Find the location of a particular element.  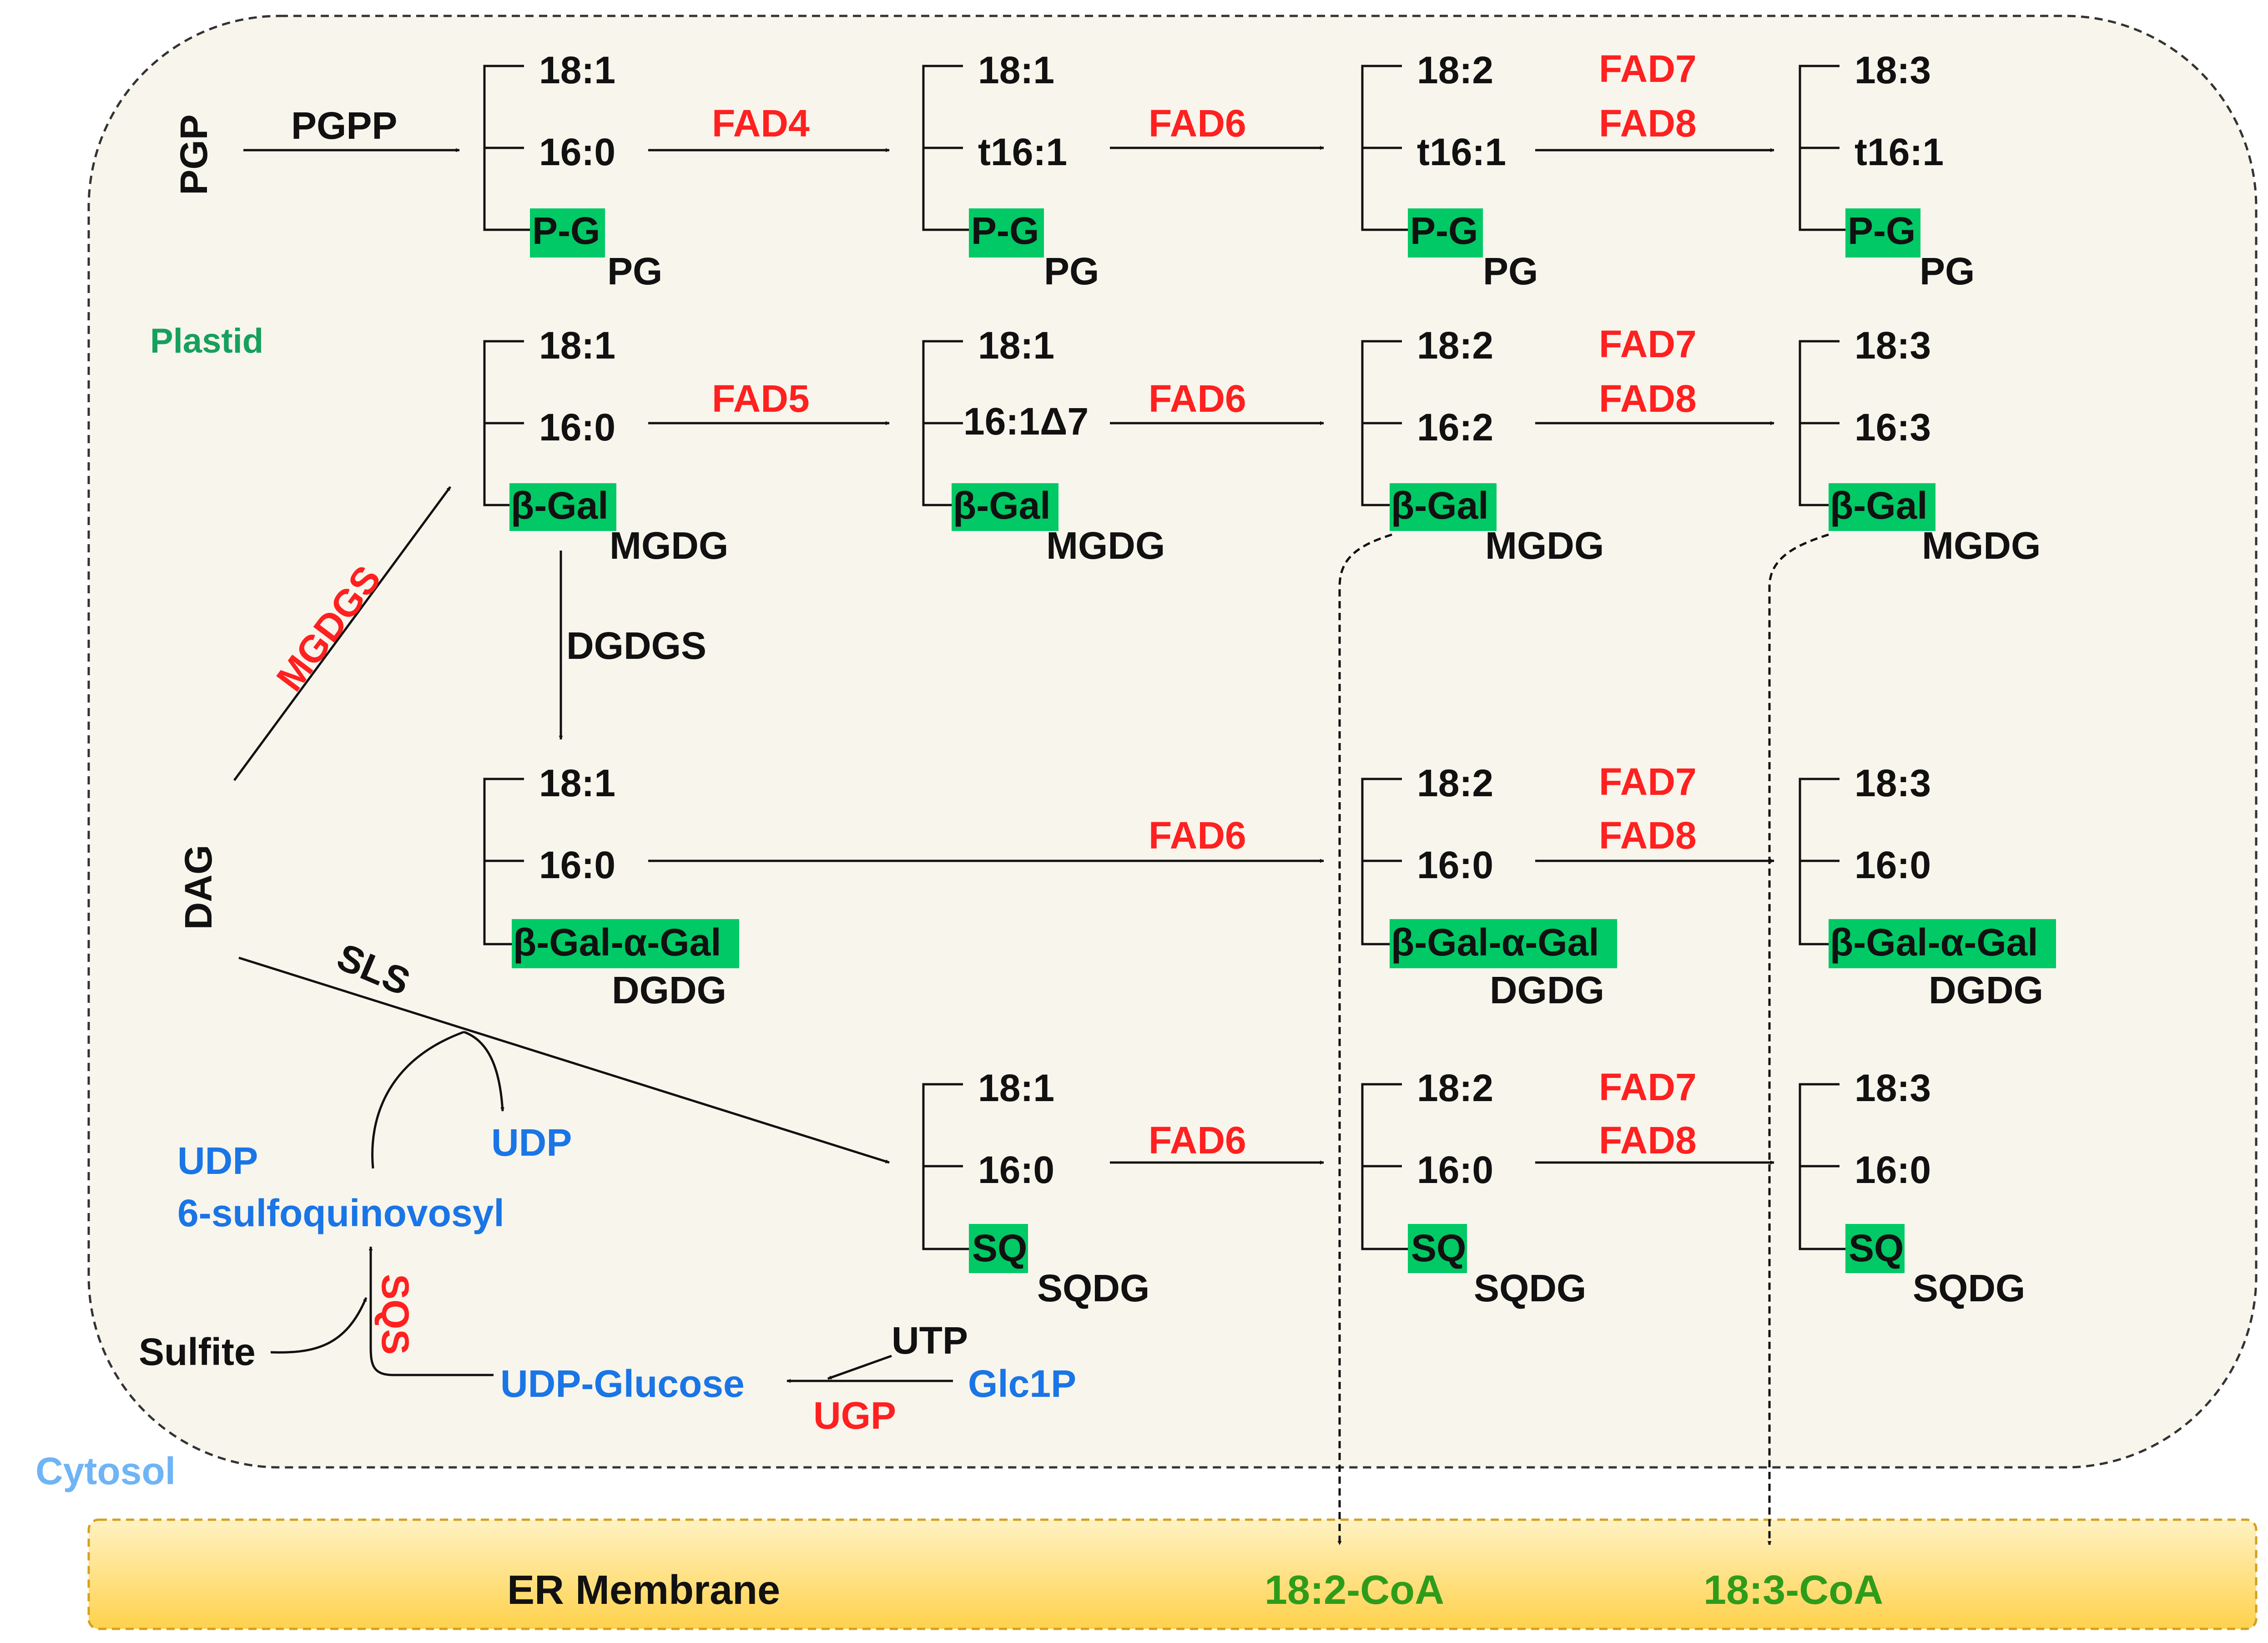

arrow-sls is located at coordinates (564, 1060).